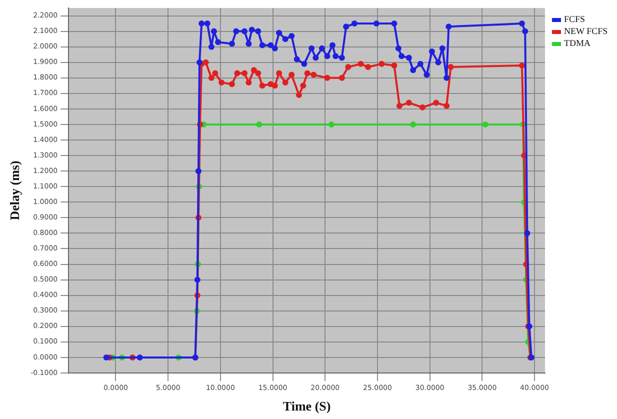 The image size is (617, 419). I want to click on legend-label: NEW FCFS, so click(586, 31).